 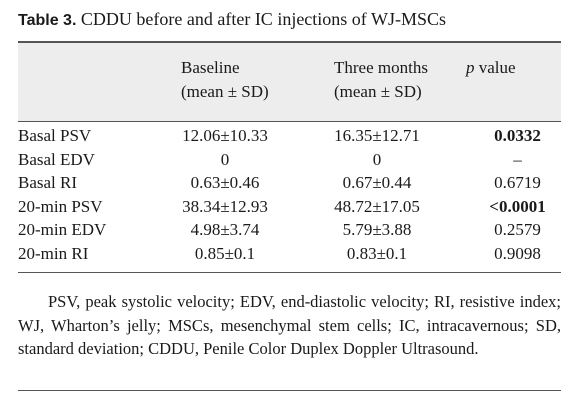 I want to click on row-p-value: 0.6719, so click(x=517, y=183).